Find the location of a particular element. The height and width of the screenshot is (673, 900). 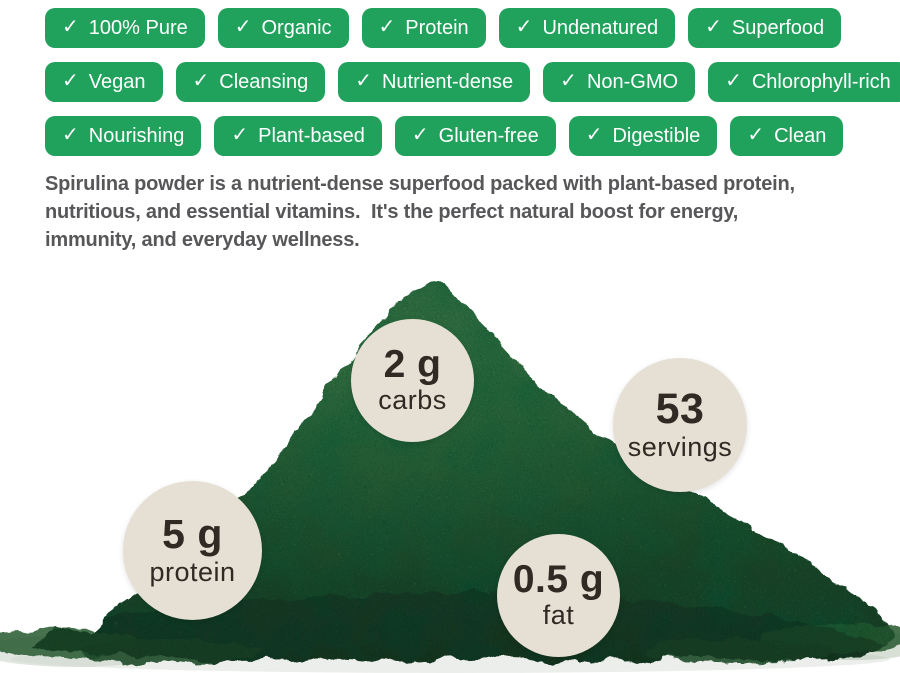

stat-value: 53 is located at coordinates (680, 408).